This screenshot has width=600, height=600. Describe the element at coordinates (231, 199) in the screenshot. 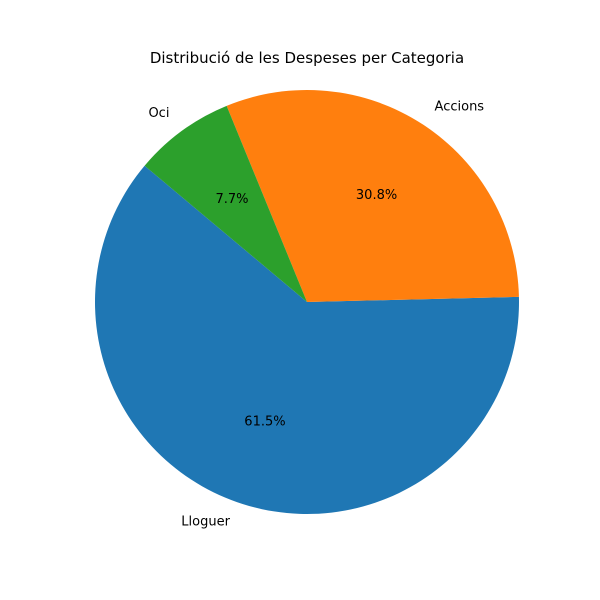

I see `slice-percent-oci: 7.7%` at that location.